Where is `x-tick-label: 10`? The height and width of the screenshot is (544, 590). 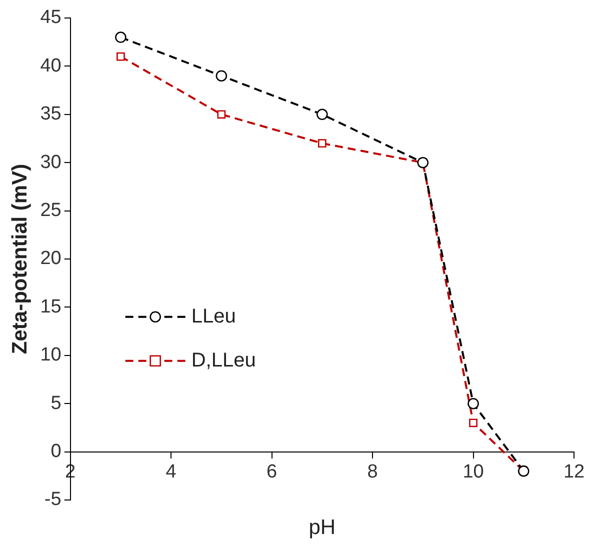 x-tick-label: 10 is located at coordinates (473, 471).